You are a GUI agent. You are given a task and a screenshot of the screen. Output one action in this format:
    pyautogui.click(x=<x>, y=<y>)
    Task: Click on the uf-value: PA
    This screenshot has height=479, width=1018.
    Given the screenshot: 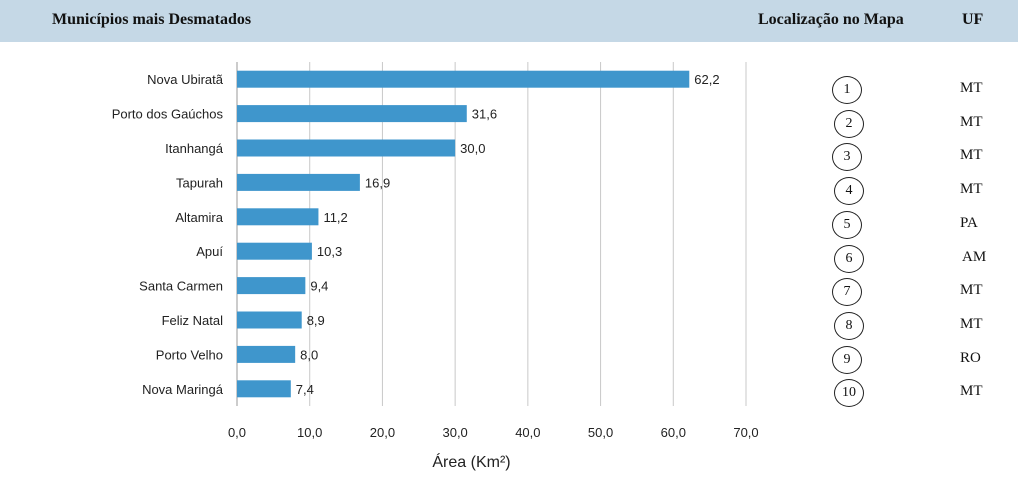 What is the action you would take?
    pyautogui.click(x=969, y=222)
    